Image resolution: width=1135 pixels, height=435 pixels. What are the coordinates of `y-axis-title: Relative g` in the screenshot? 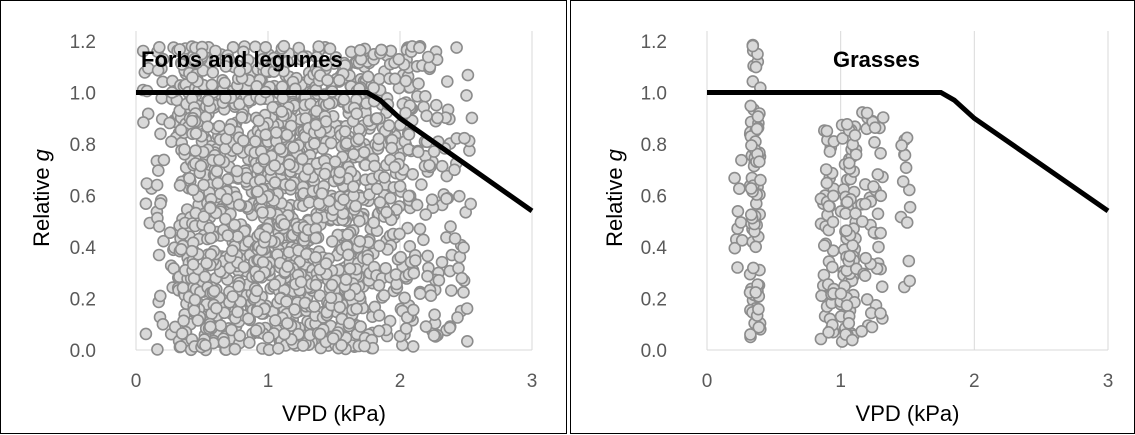 It's located at (41, 197).